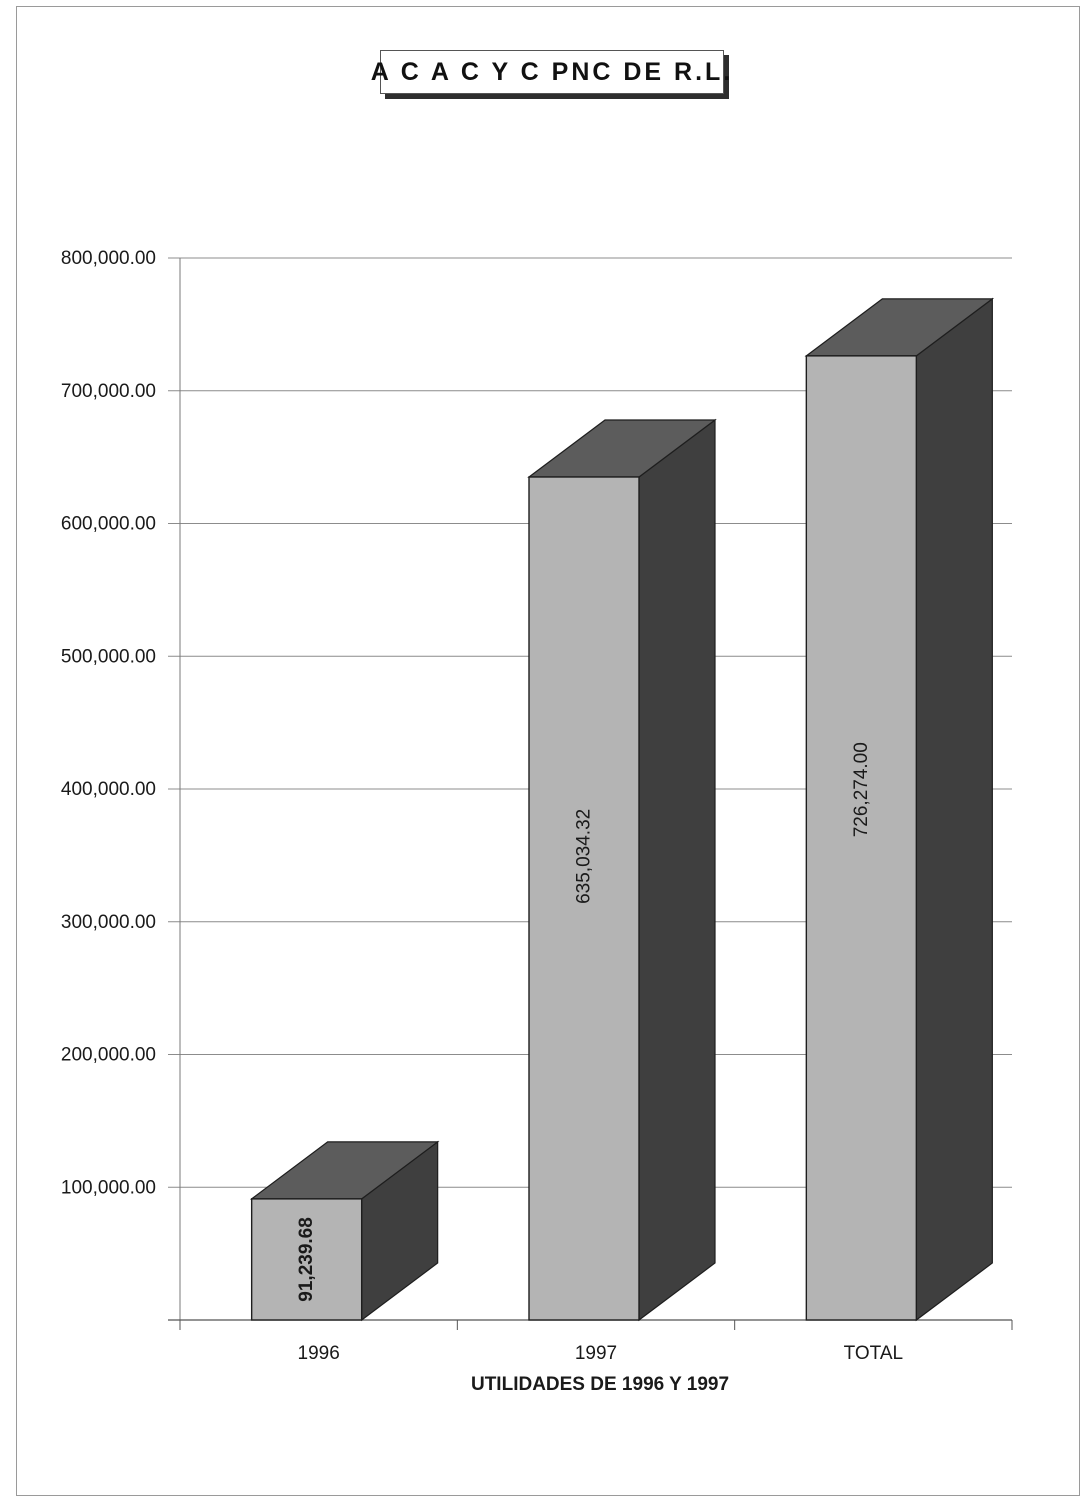 The height and width of the screenshot is (1501, 1084). What do you see at coordinates (861, 789) in the screenshot?
I see `data-label: 726,274.00` at bounding box center [861, 789].